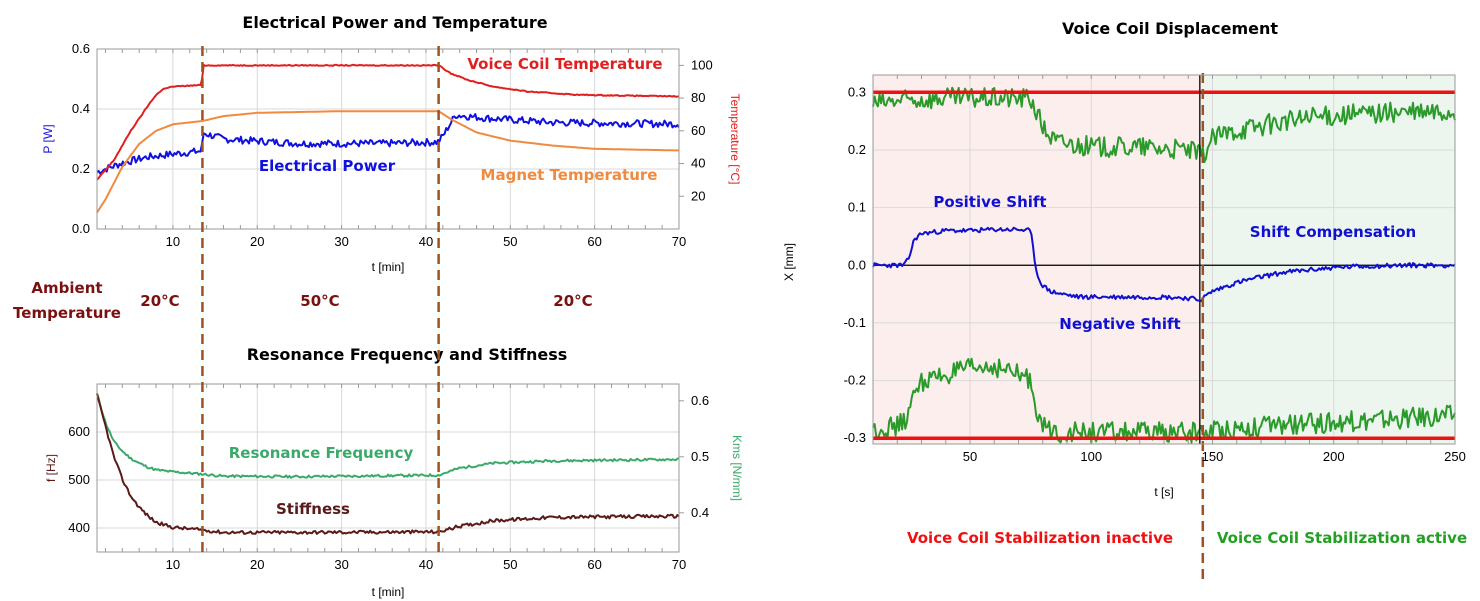 The height and width of the screenshot is (601, 1480). Describe the element at coordinates (67, 313) in the screenshot. I see `ambient-label-line2: Temperature` at that location.